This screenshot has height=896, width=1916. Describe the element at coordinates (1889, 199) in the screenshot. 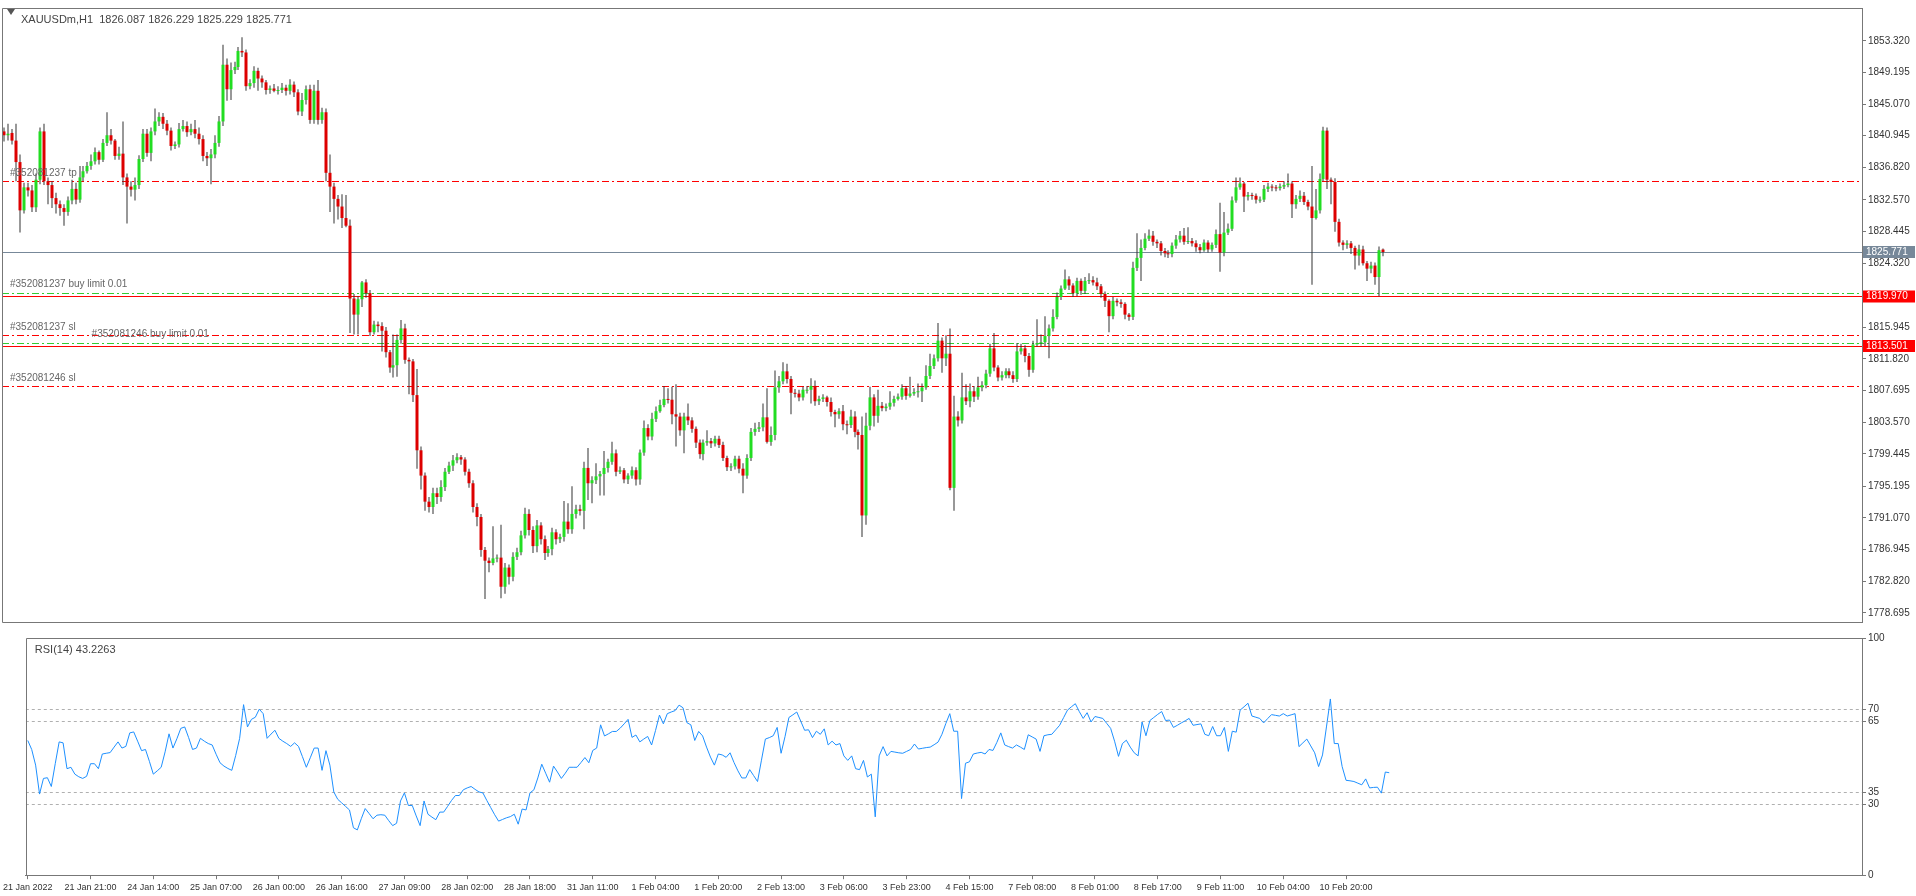

I see `y-tick-label: 1832.570` at that location.